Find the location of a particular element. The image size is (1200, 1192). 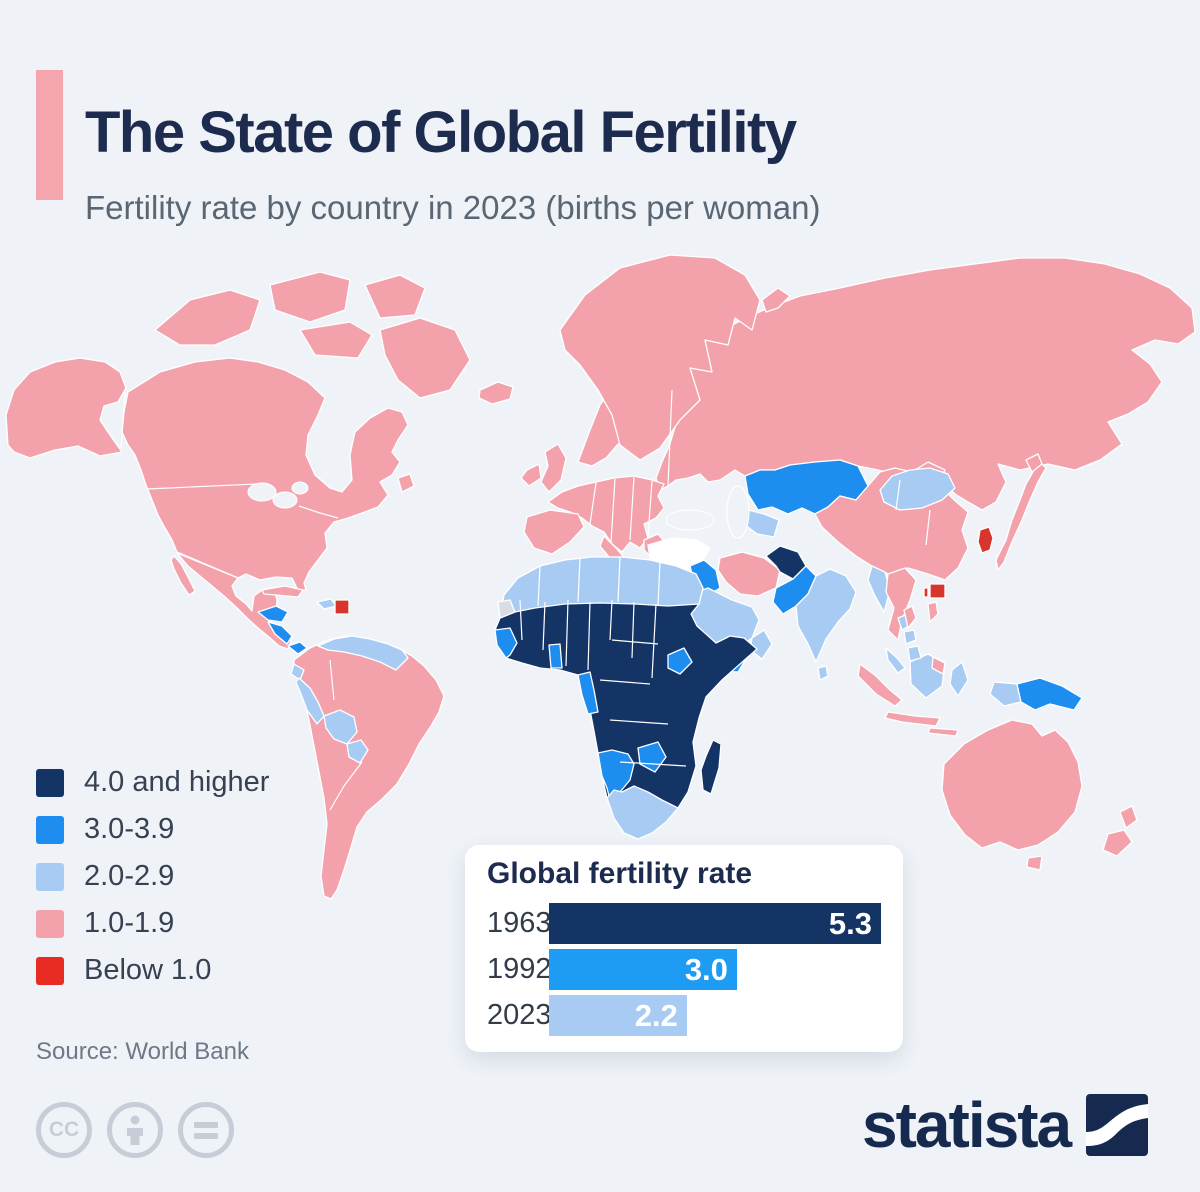

sulawesi is located at coordinates (959, 679).